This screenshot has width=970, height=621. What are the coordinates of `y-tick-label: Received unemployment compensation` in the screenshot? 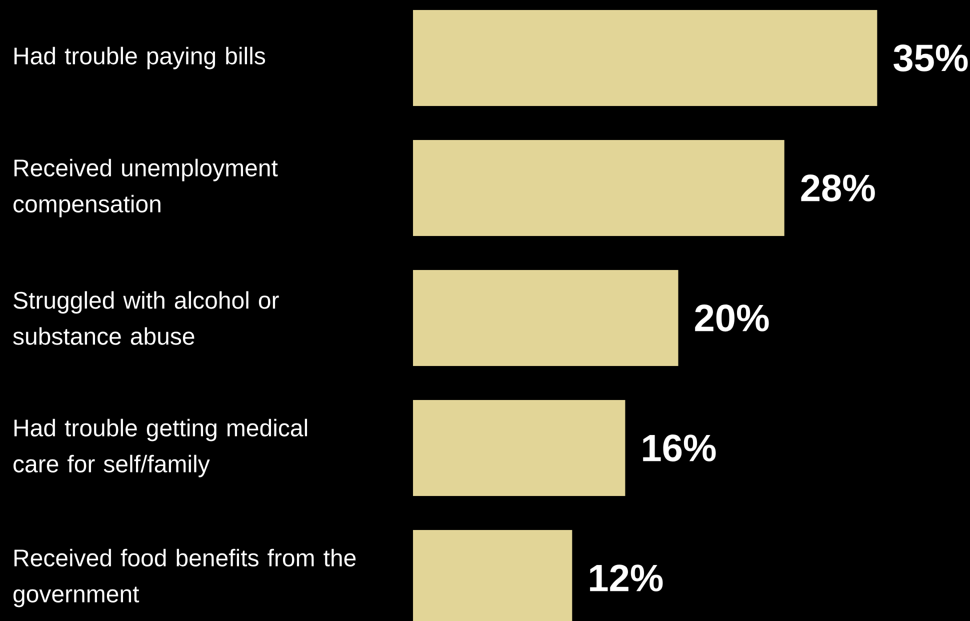 It's located at (146, 188).